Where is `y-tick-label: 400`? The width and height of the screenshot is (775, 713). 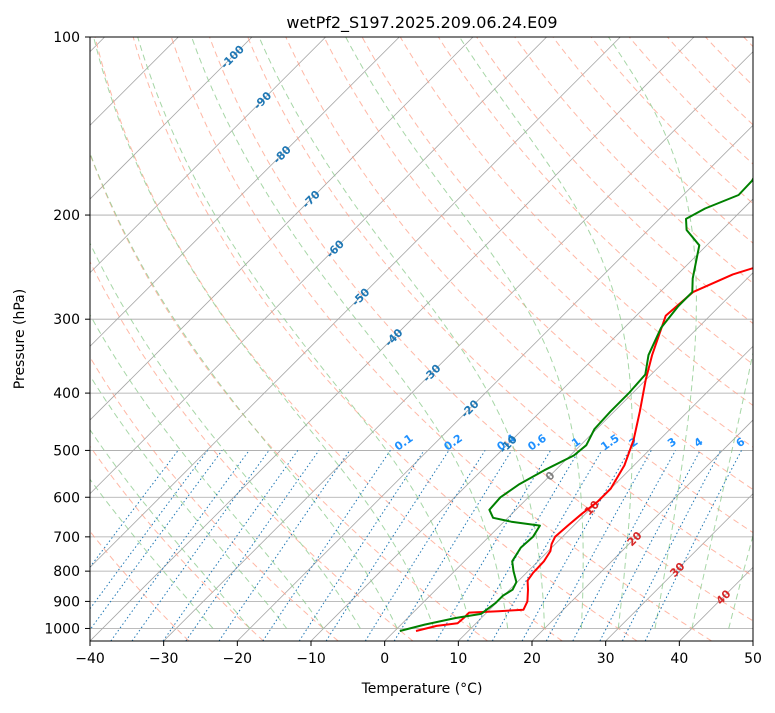
y-tick-label: 400 is located at coordinates (66, 394).